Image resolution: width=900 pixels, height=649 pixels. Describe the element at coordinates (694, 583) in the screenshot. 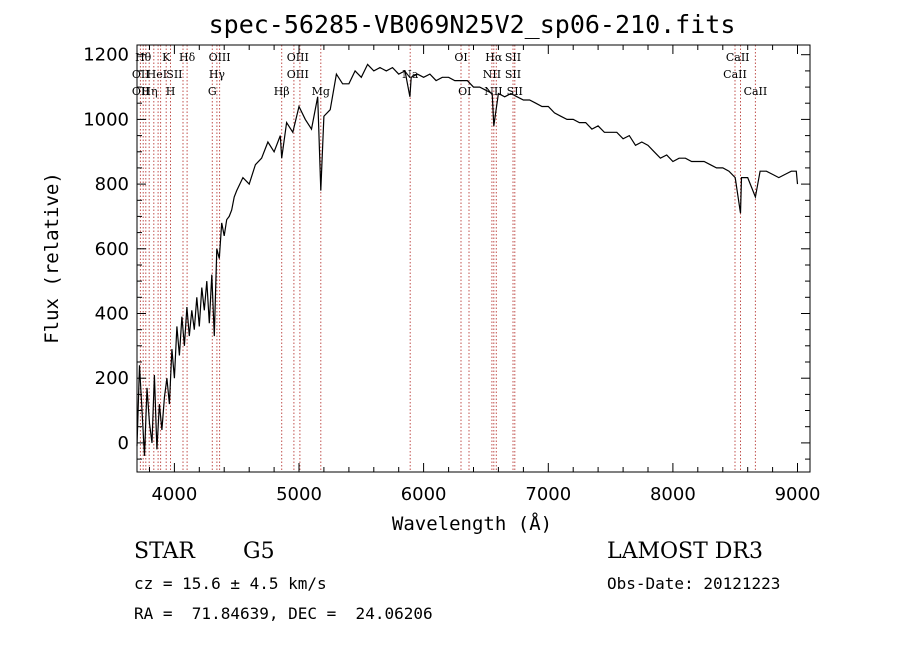

I see `obs-date-text: Obs-Date: 20121223` at that location.